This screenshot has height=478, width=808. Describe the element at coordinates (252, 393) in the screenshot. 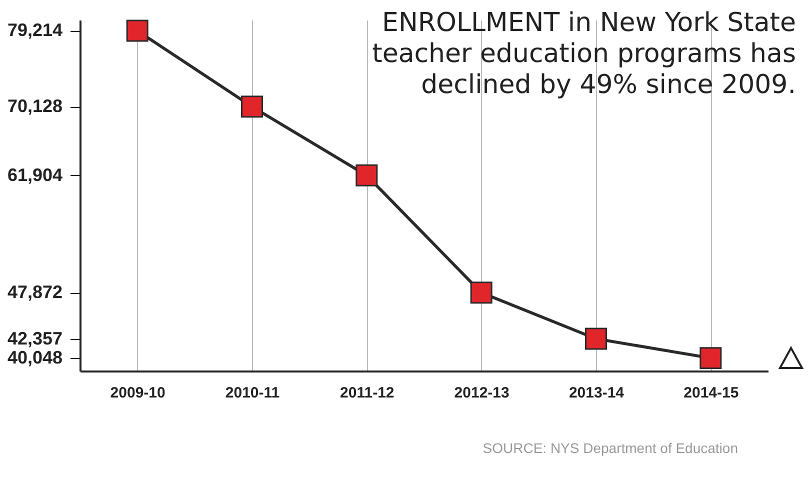

I see `x-tick-label: 2010-11` at that location.